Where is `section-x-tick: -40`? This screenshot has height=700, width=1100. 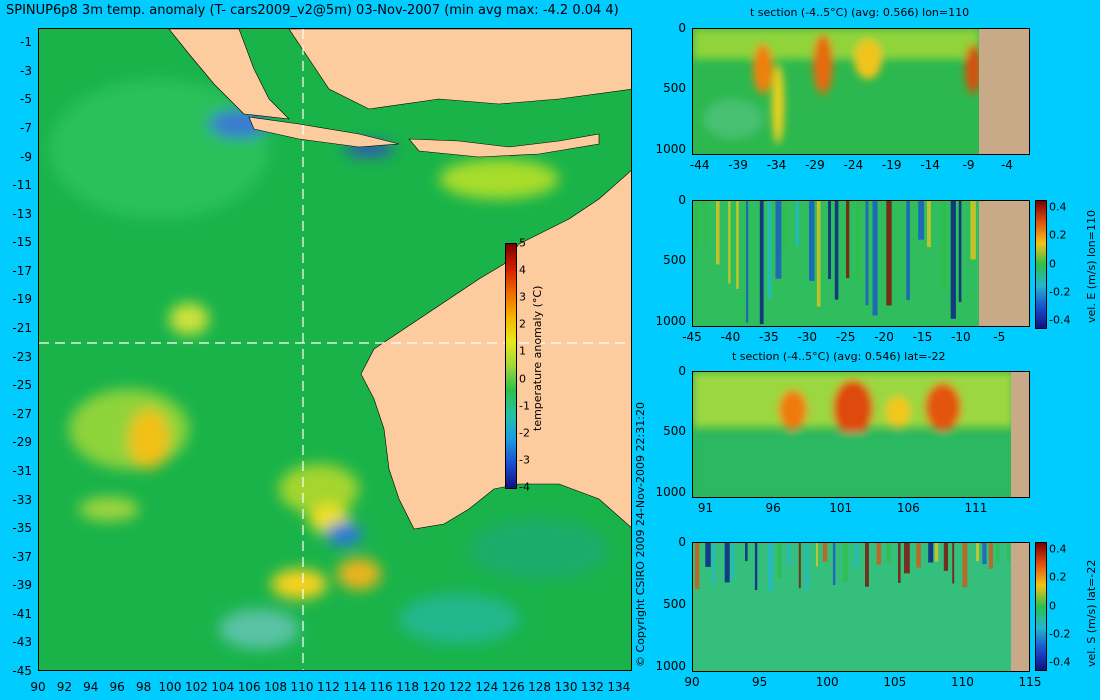
section-x-tick: -40 is located at coordinates (730, 337).